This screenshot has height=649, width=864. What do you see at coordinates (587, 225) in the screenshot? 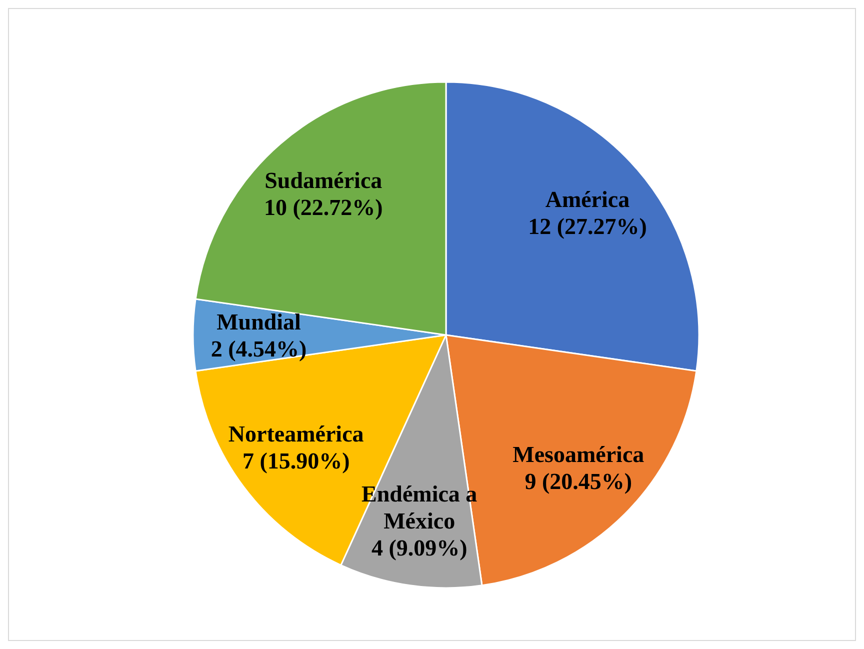
I see `data-label: 12 (27.27%)` at bounding box center [587, 225].